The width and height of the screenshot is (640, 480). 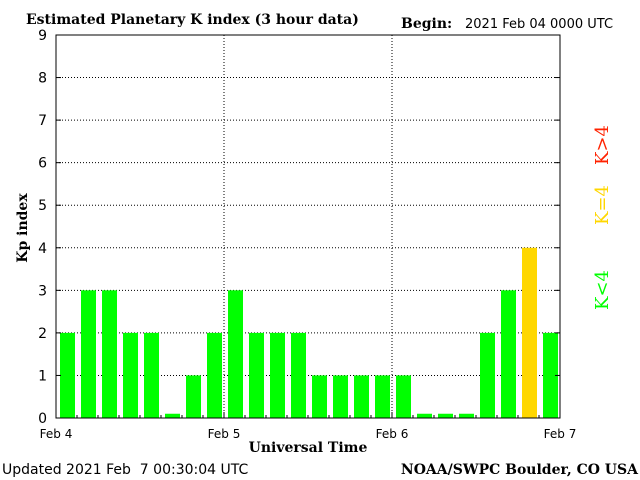 I want to click on y-tick-label: 8, so click(x=42, y=79).